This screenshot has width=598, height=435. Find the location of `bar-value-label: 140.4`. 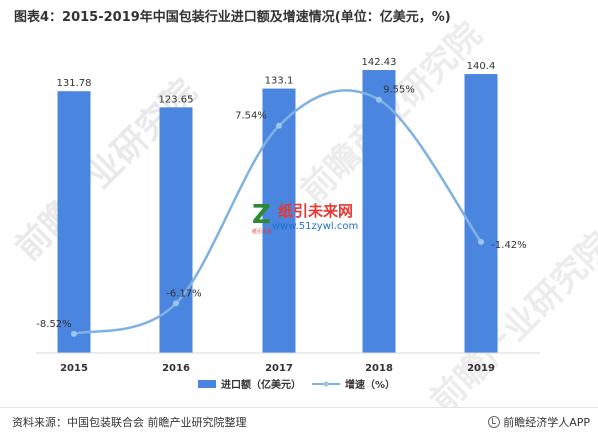

bar-value-label: 140.4 is located at coordinates (481, 66).